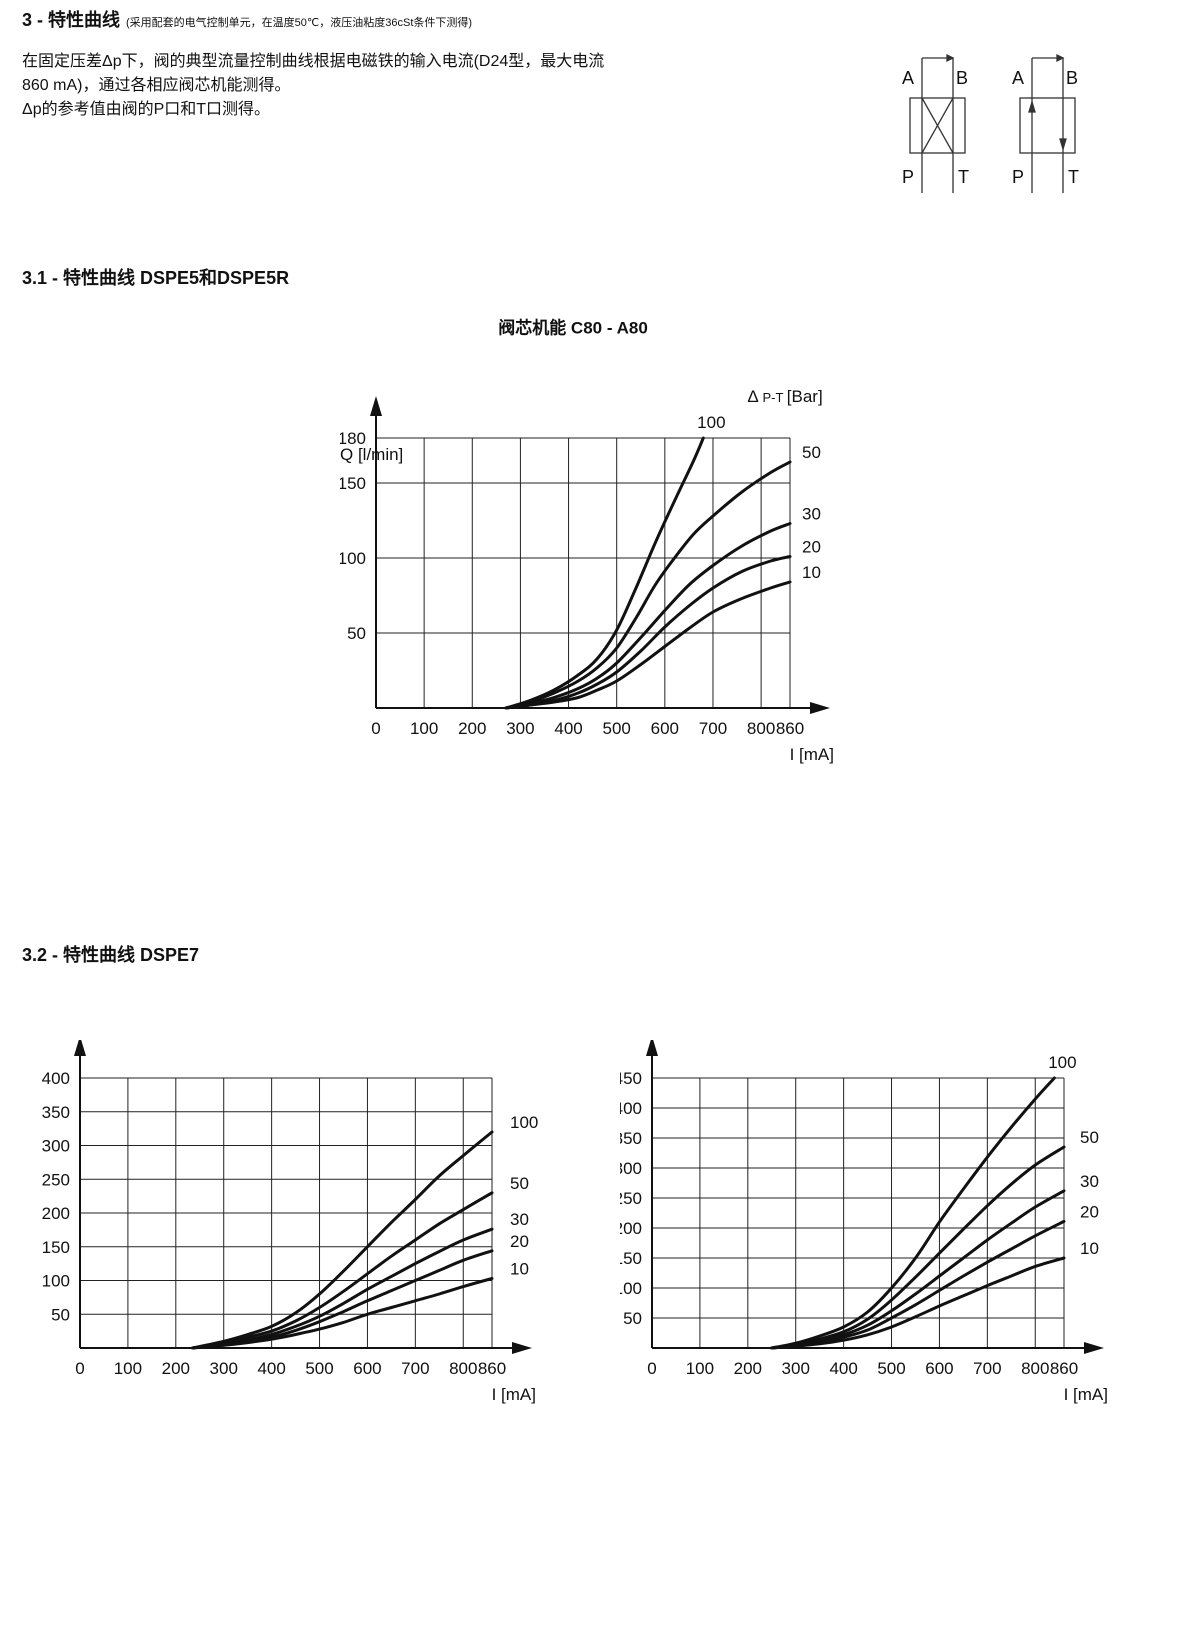 The image size is (1200, 1644). What do you see at coordinates (56, 1179) in the screenshot?
I see `chart1-y-tick-label: 250` at bounding box center [56, 1179].